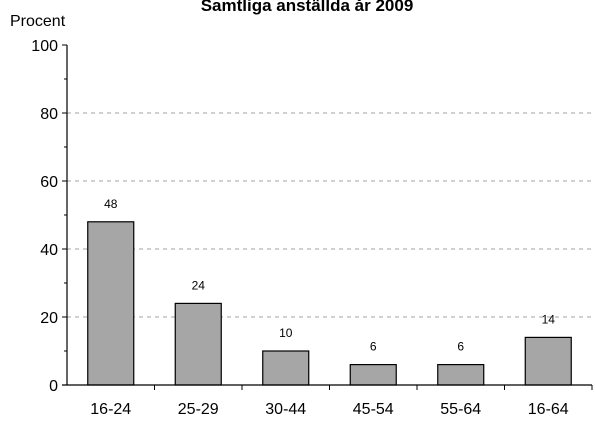 This screenshot has height=421, width=595. Describe the element at coordinates (307, 7) in the screenshot. I see `chart-title: Samtliga anställda år 2009` at that location.